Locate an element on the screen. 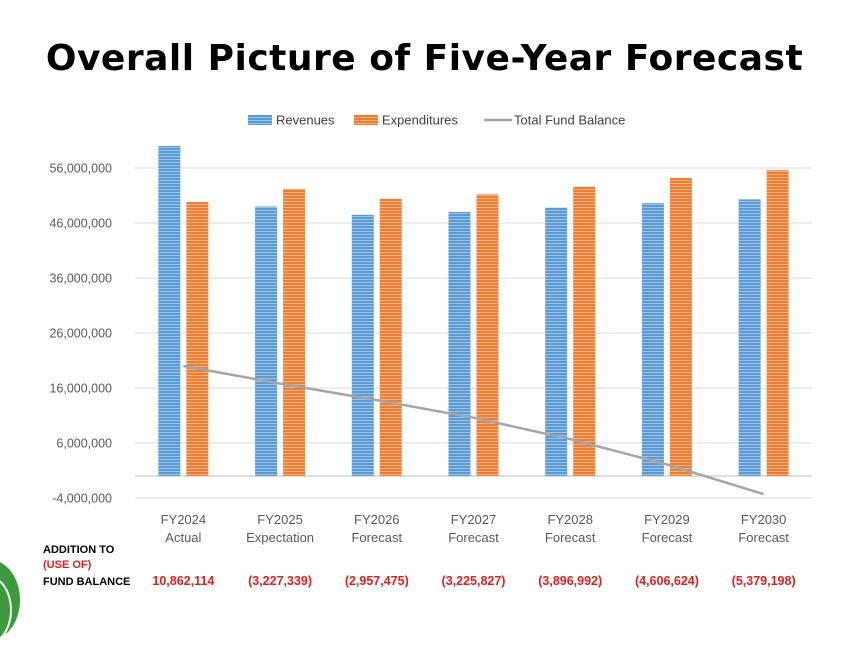 This screenshot has width=849, height=645. y-tick-label: 6,000,000 is located at coordinates (84, 444).